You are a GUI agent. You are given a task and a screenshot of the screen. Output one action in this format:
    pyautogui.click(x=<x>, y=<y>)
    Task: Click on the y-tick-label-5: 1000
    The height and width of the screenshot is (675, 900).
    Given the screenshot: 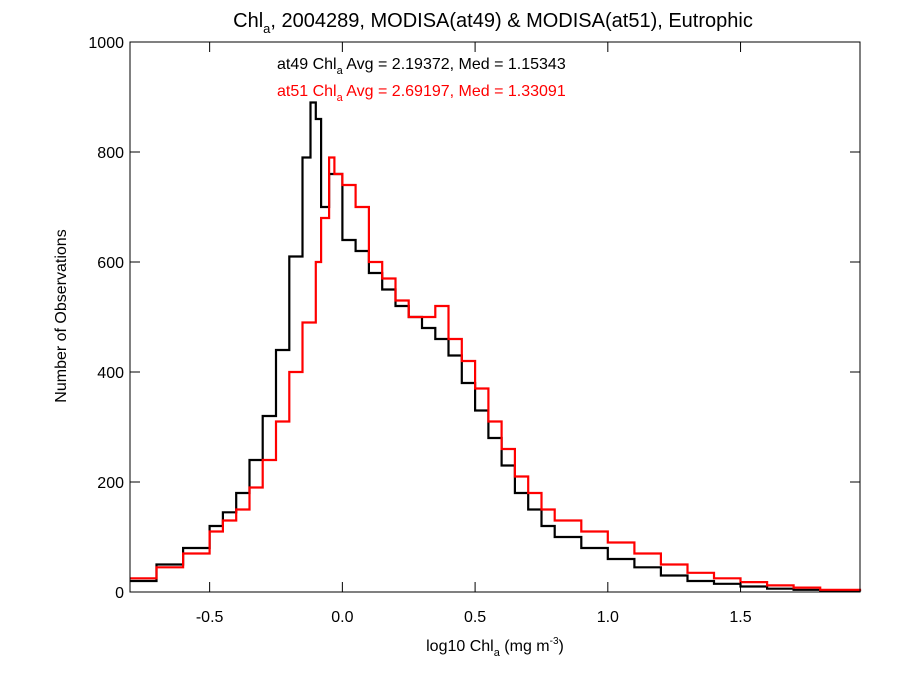 What is the action you would take?
    pyautogui.click(x=106, y=43)
    